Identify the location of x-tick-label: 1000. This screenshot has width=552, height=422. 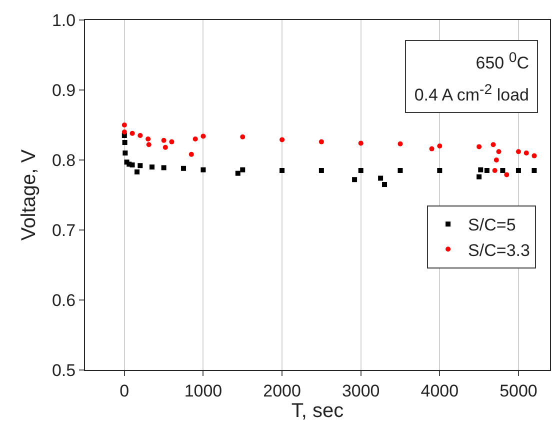
(203, 390).